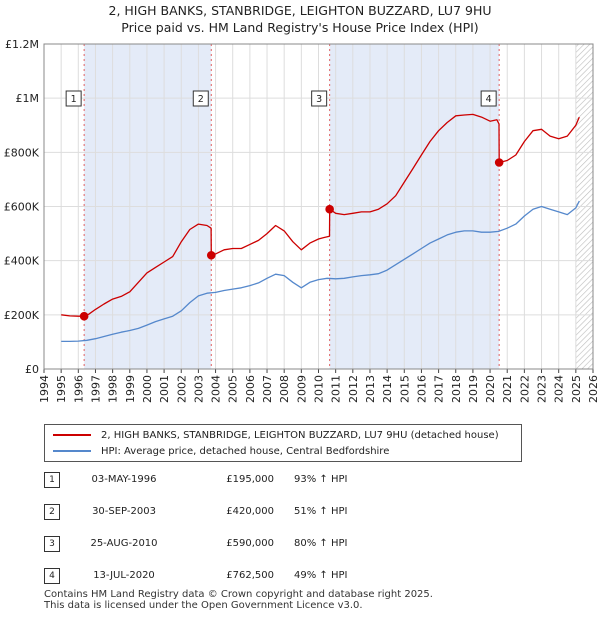  I want to click on x-tick-label: 2014, so click(387, 389).